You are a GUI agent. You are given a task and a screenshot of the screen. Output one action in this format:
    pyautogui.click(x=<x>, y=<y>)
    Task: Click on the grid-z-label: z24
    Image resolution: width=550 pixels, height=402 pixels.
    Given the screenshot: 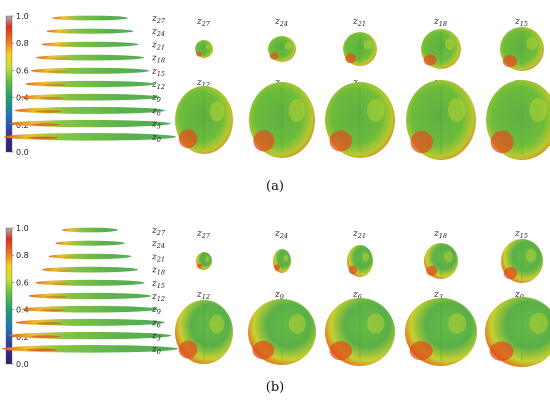 What is the action you would take?
    pyautogui.click(x=281, y=22)
    